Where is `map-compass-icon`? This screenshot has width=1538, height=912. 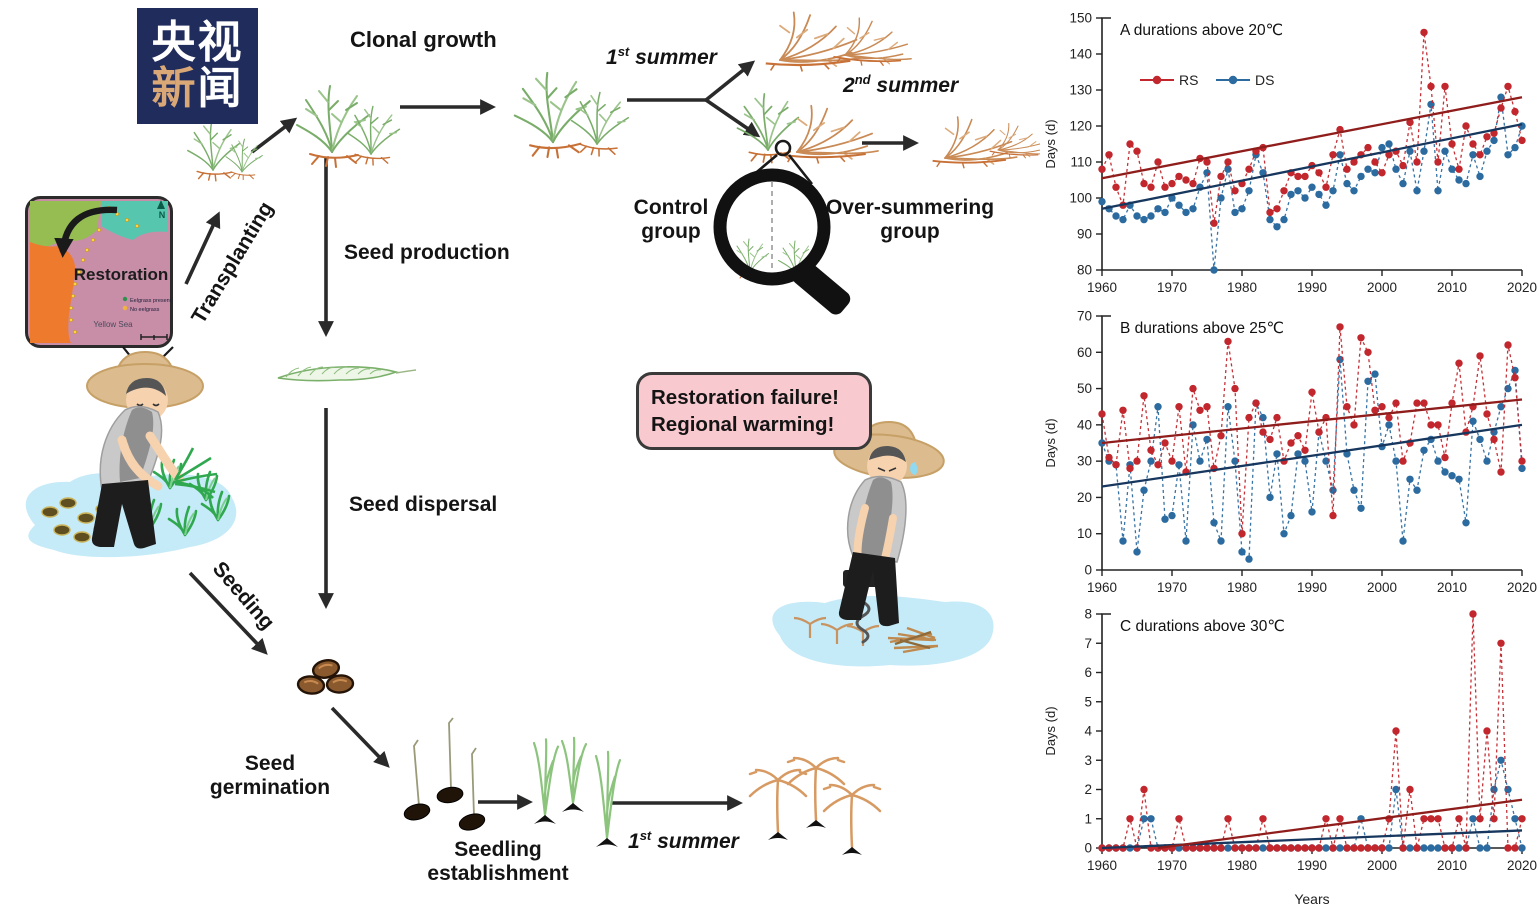 map-compass-icon is located at coordinates (161, 204).